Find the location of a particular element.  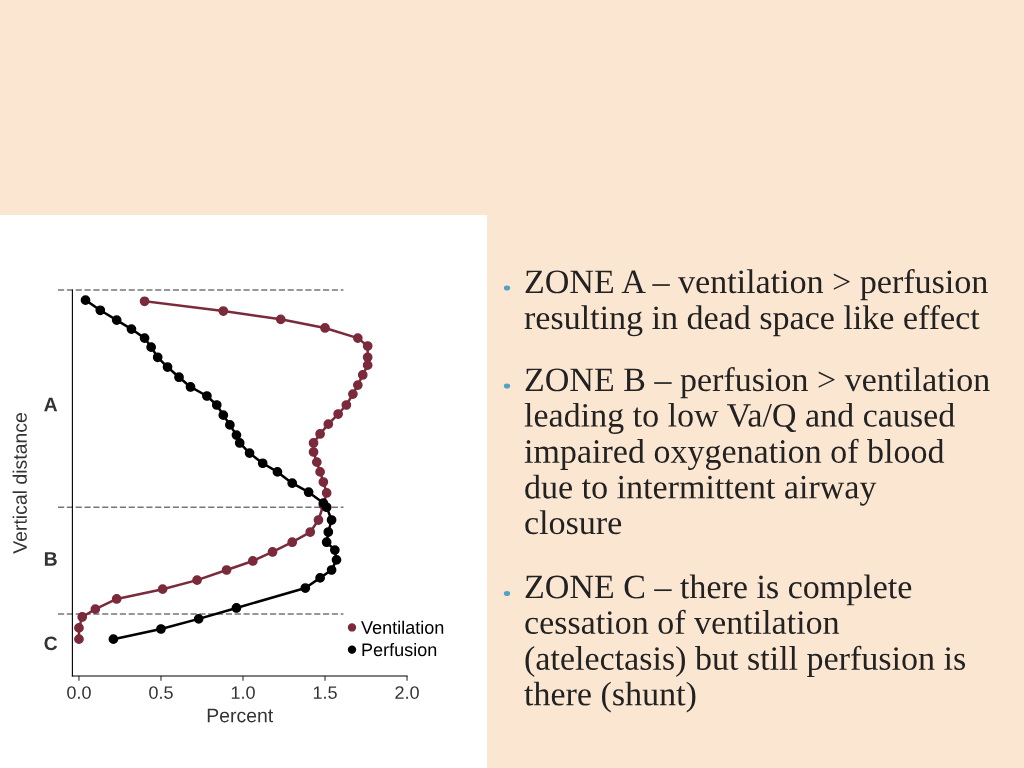

y-axis-title: Vertical distance is located at coordinates (19, 483).